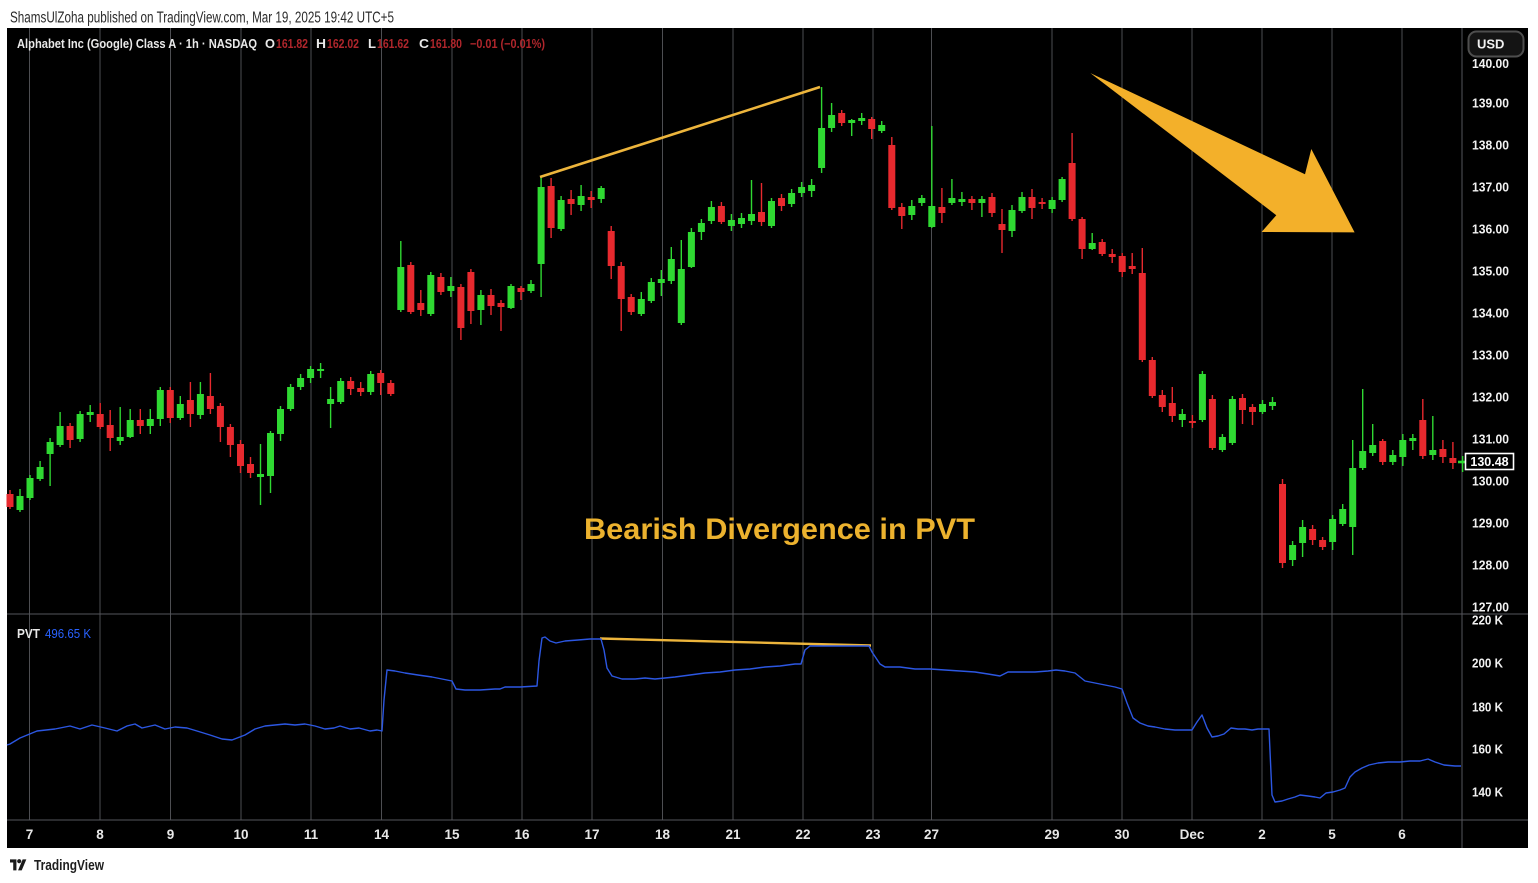 The height and width of the screenshot is (883, 1538). What do you see at coordinates (311, 834) in the screenshot?
I see `svg-text: 11` at bounding box center [311, 834].